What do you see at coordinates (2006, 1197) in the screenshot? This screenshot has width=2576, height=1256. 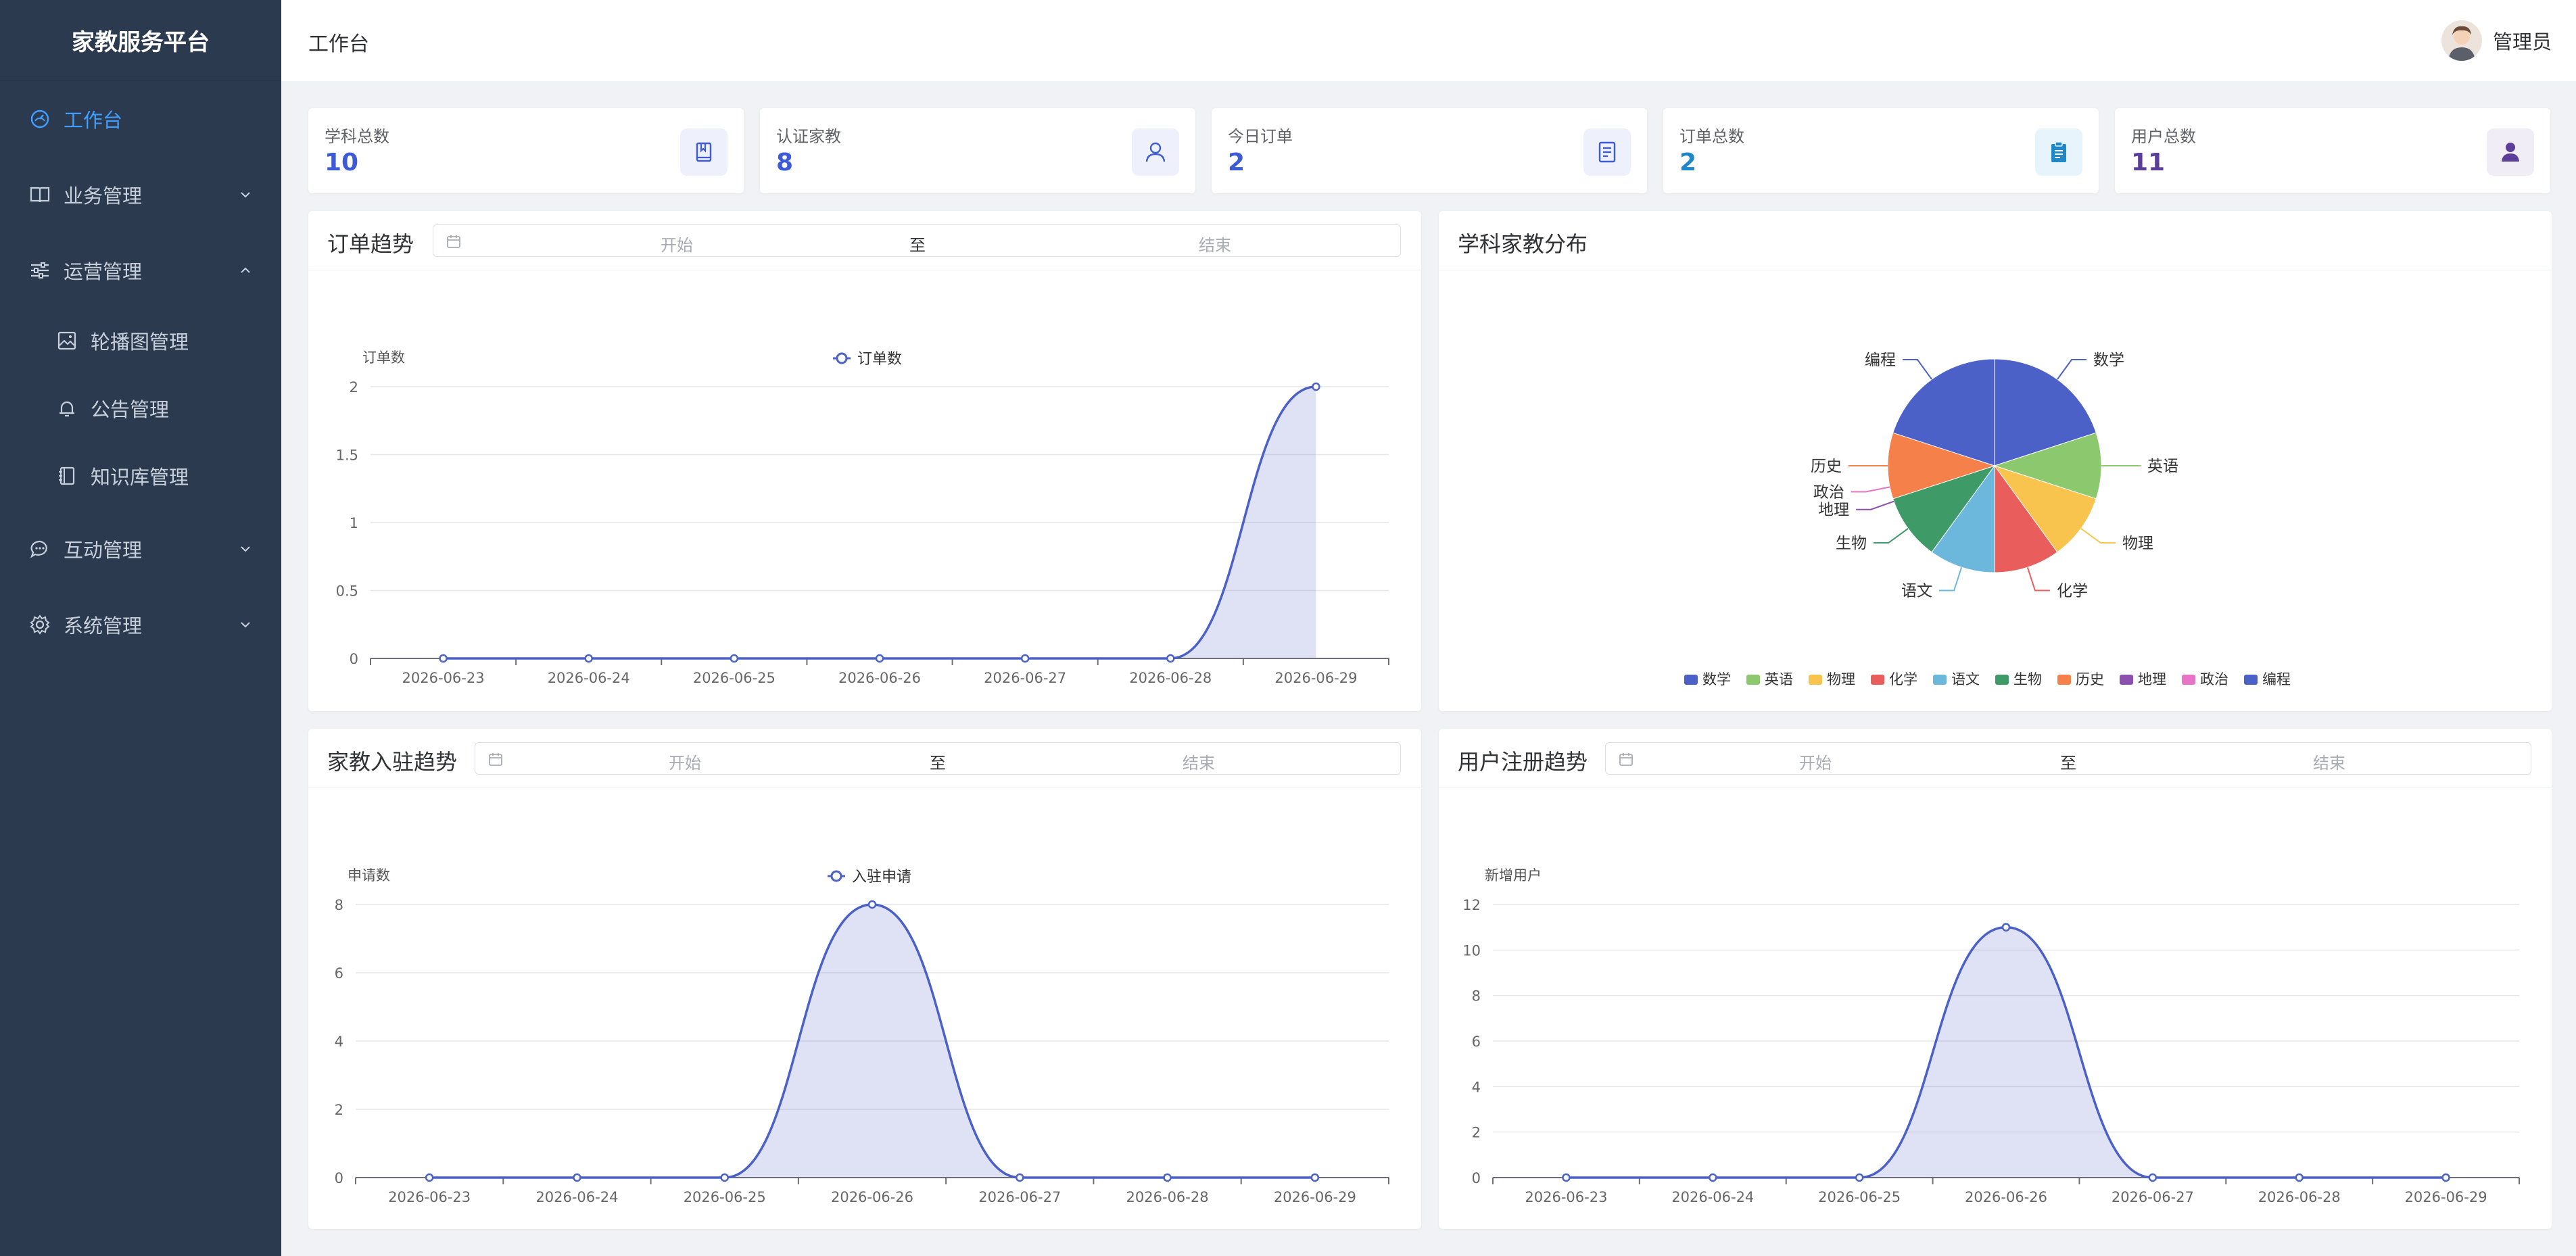 I see `x-tick-label: 2026-06-26` at bounding box center [2006, 1197].